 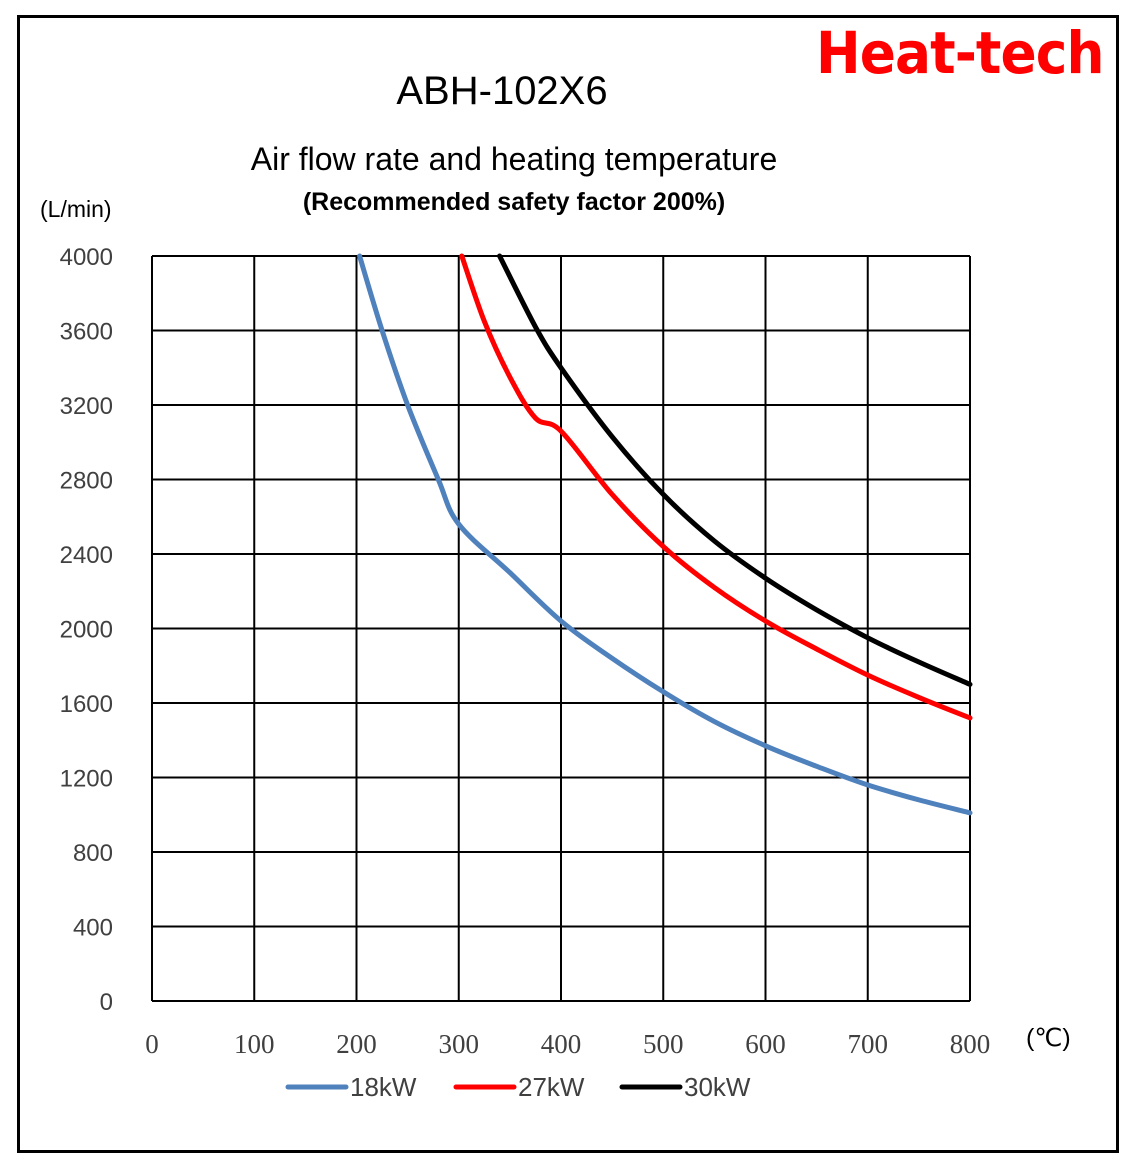 What do you see at coordinates (459, 1044) in the screenshot?
I see `x-tick-label-3: 300` at bounding box center [459, 1044].